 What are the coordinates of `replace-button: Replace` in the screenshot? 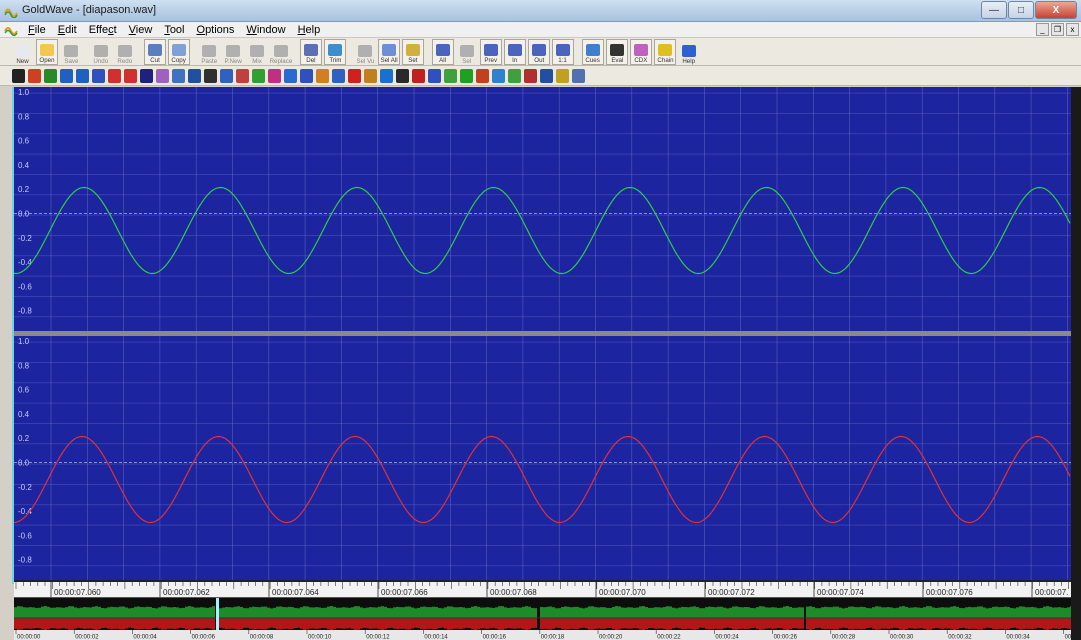 It's located at (281, 52).